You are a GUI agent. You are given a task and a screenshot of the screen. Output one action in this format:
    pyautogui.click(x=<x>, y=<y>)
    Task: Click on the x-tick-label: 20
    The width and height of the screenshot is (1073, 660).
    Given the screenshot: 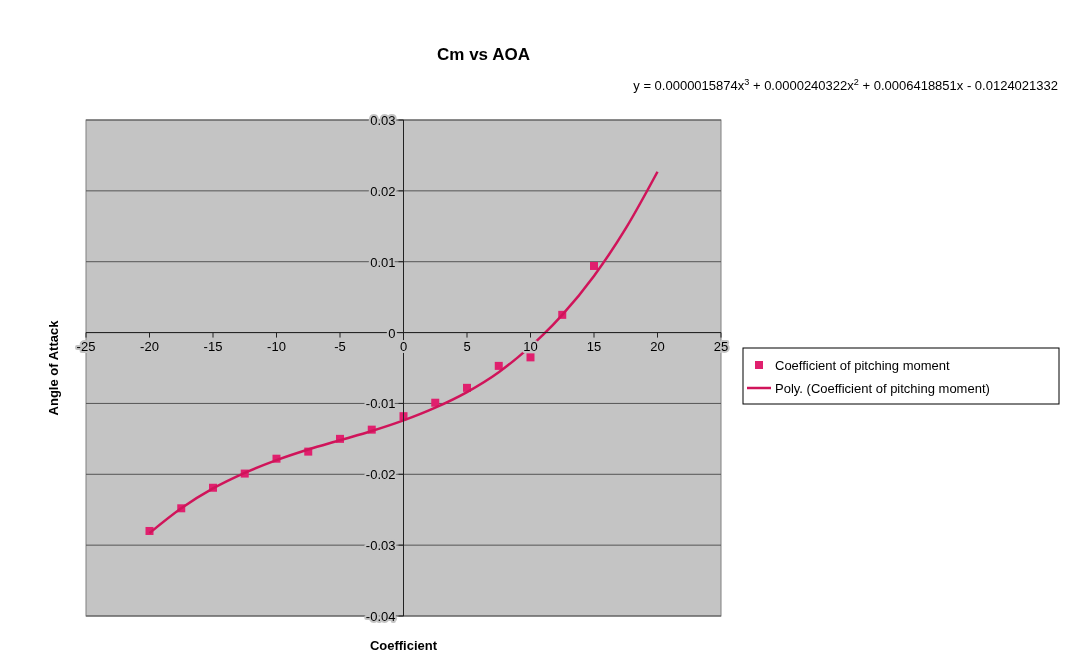 What is the action you would take?
    pyautogui.click(x=657, y=346)
    